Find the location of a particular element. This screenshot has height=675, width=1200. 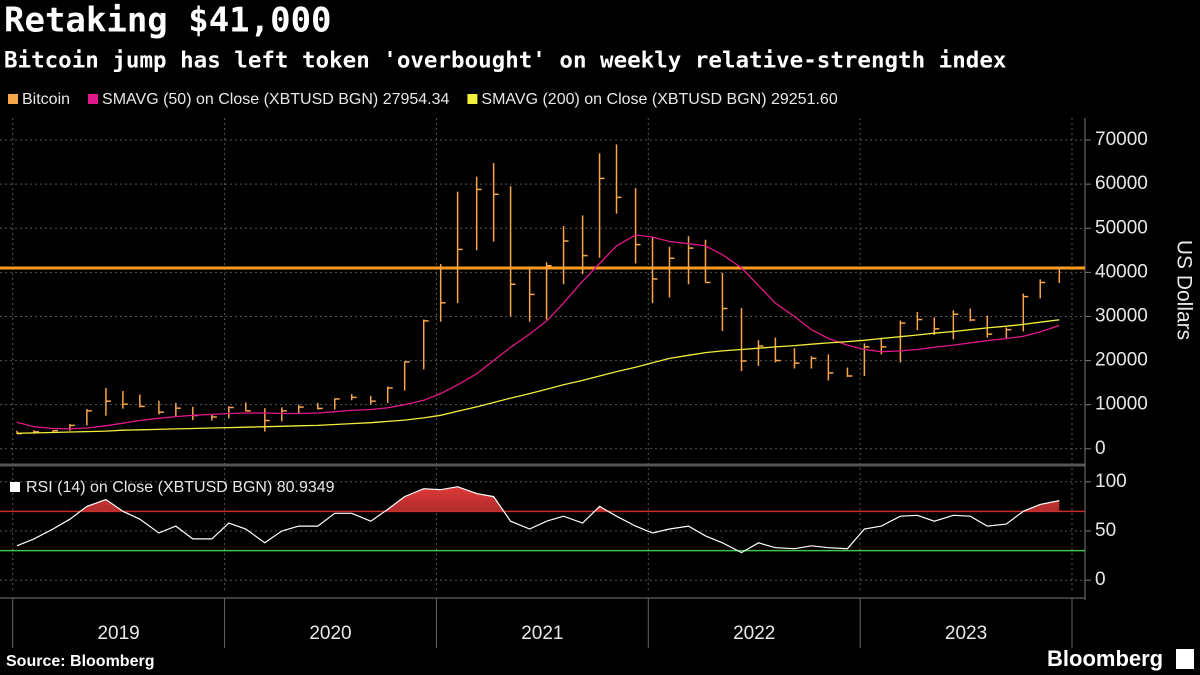

rsi-y-tick-label: 100 is located at coordinates (1111, 481).